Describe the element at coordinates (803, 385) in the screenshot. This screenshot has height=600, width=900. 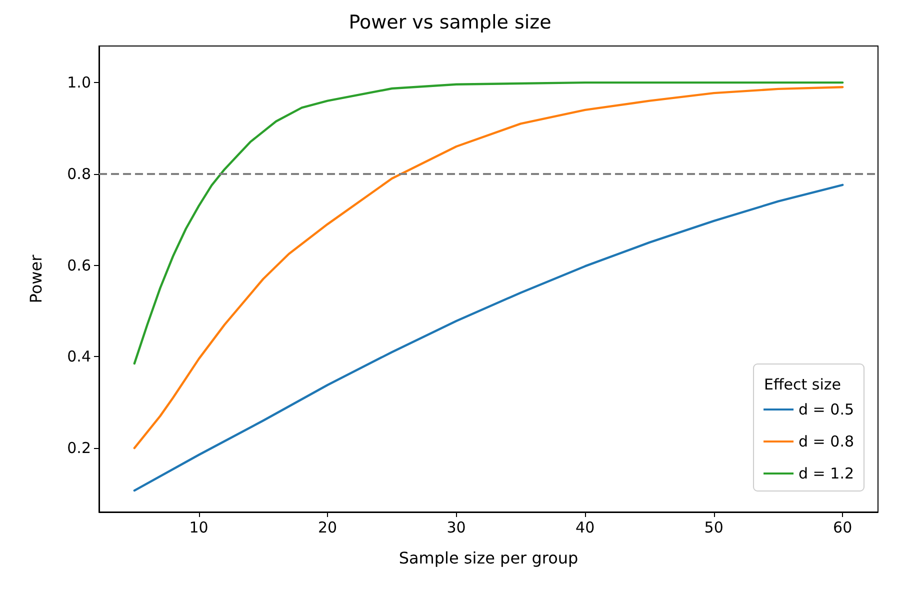
I see `legend-title: Effect size` at that location.